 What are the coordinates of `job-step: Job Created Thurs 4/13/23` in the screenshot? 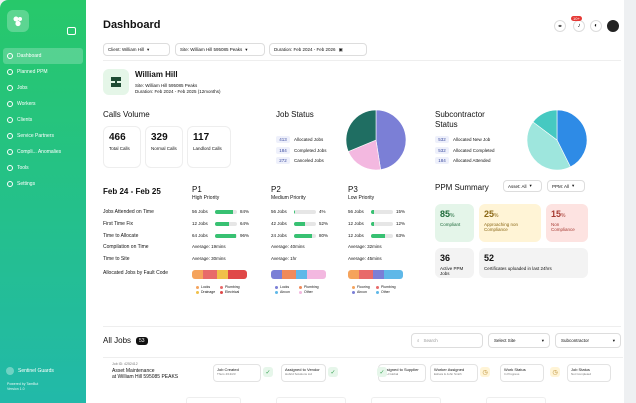 It's located at (237, 373).